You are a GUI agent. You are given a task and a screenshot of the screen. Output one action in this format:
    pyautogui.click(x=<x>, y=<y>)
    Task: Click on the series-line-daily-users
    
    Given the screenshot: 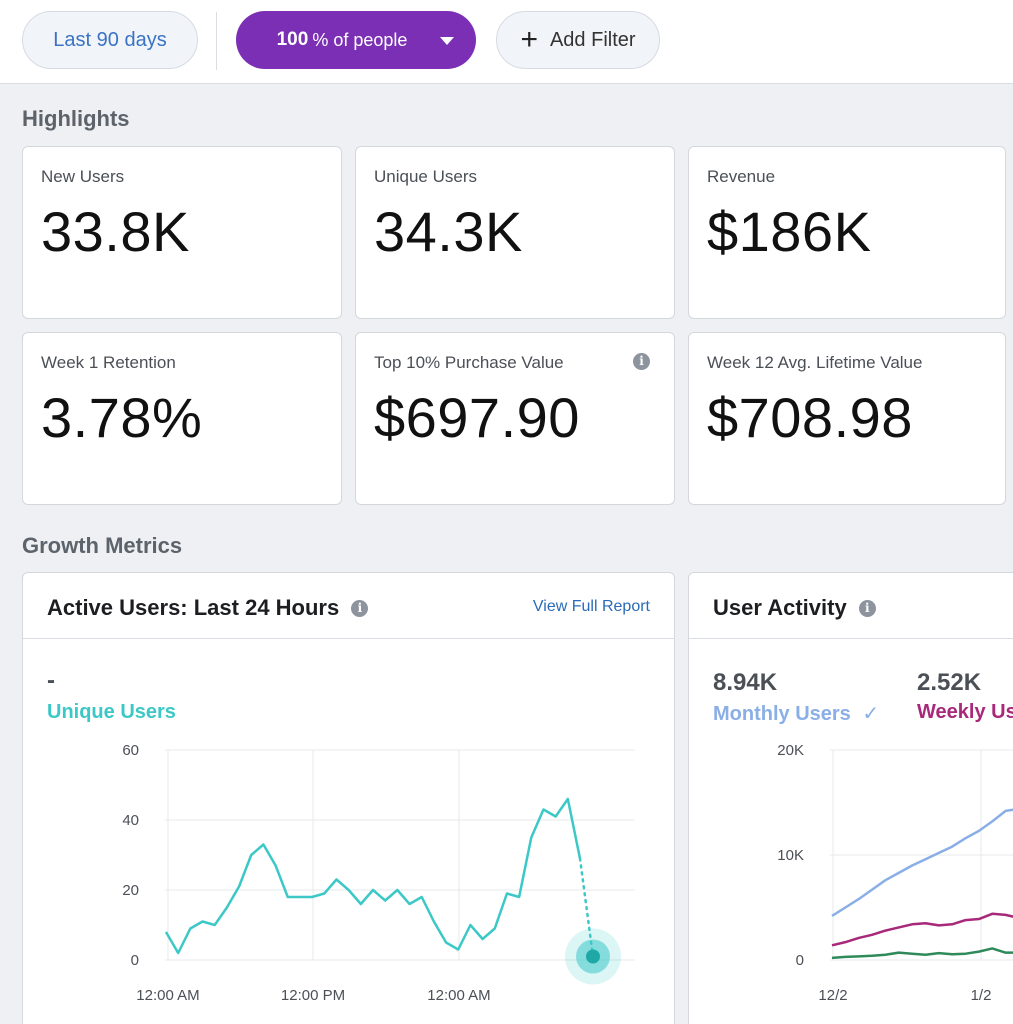 What is the action you would take?
    pyautogui.click(x=922, y=953)
    